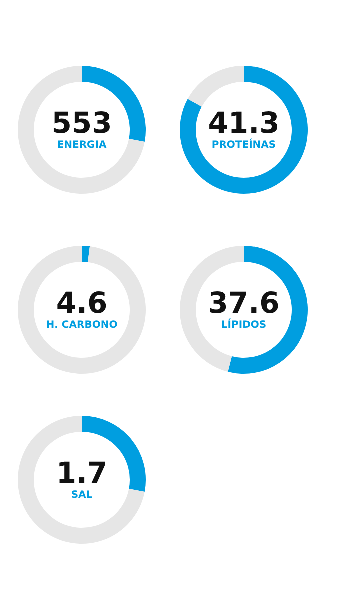 This screenshot has height=600, width=338. I want to click on text: H. CARBONO, so click(82, 326).